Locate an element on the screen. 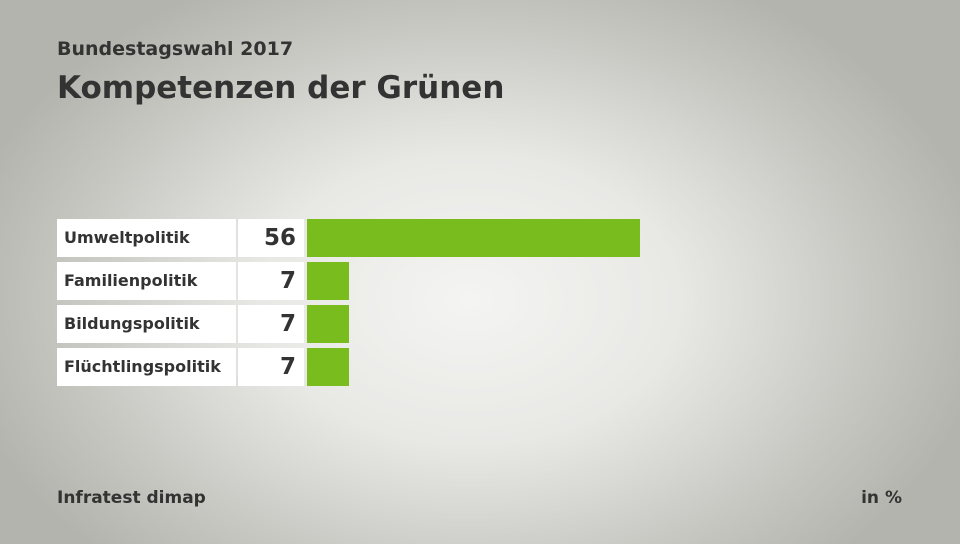  chart-subtitle: Bundestagswahl 2017 is located at coordinates (175, 49).